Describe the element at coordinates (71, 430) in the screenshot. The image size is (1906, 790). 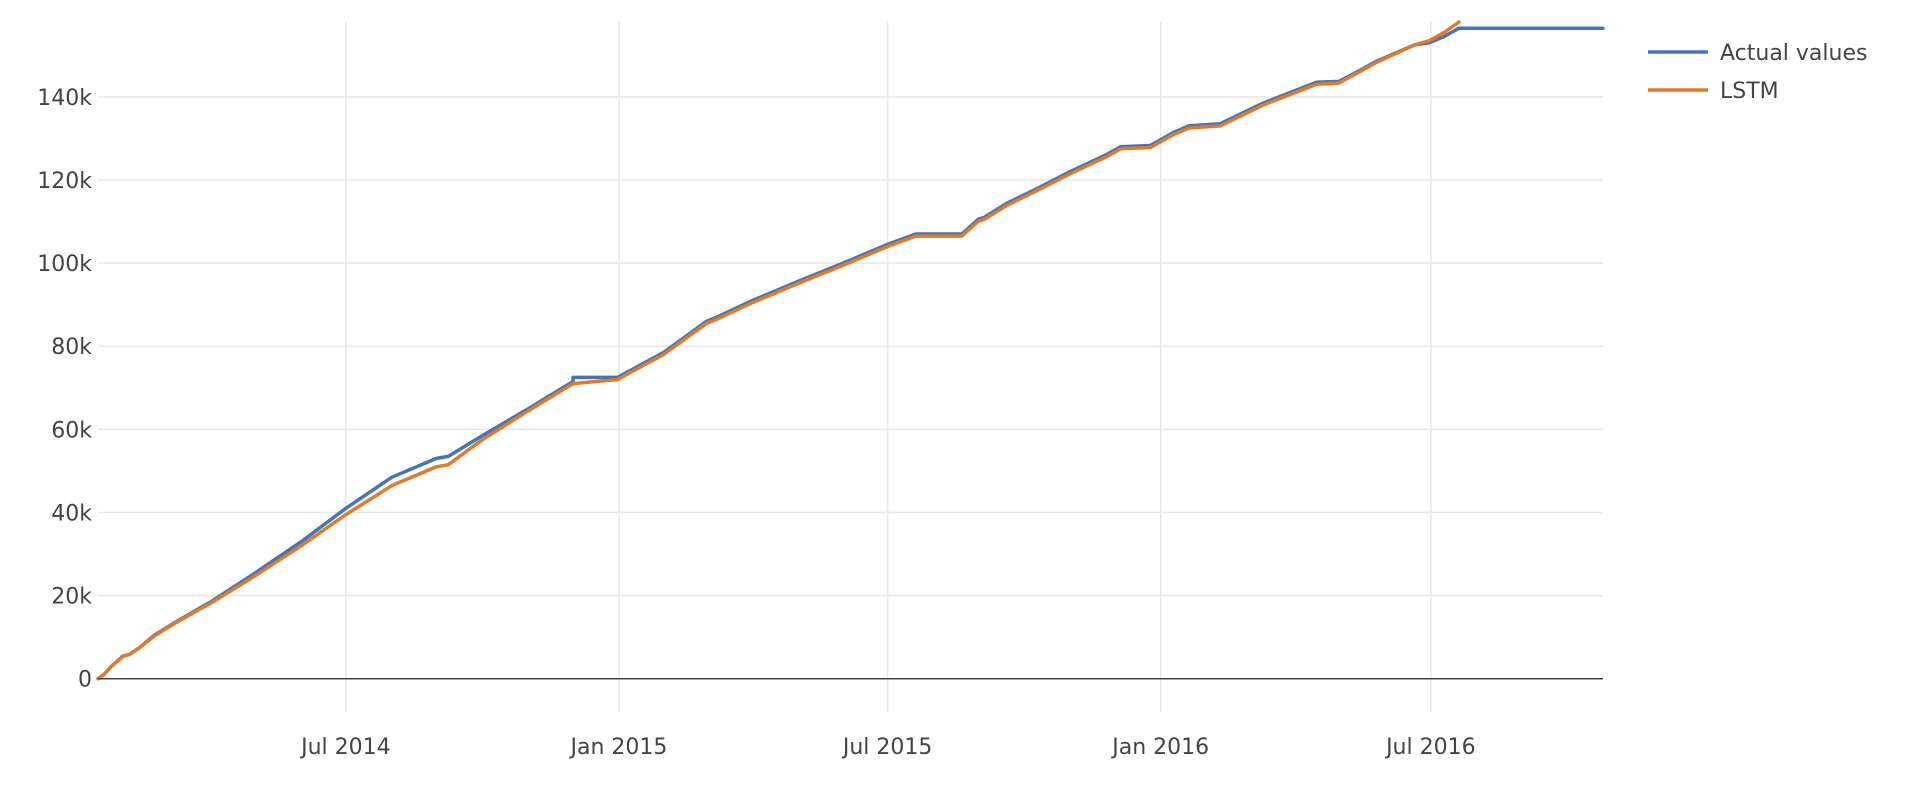
I see `y-tick-label: 60k` at that location.